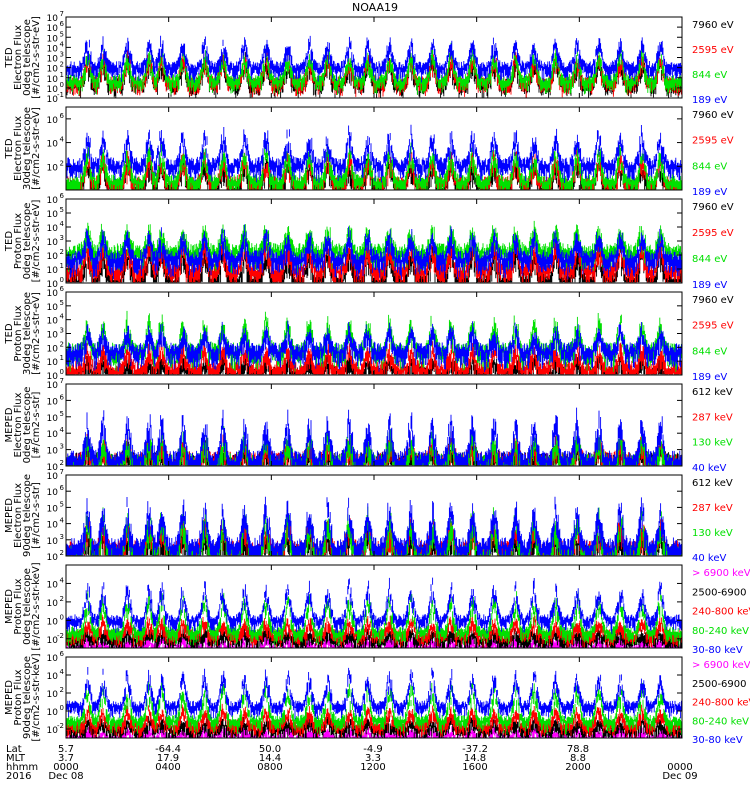  What do you see at coordinates (18, 515) in the screenshot?
I see `y-axis-label-line: Electron Flux` at bounding box center [18, 515].